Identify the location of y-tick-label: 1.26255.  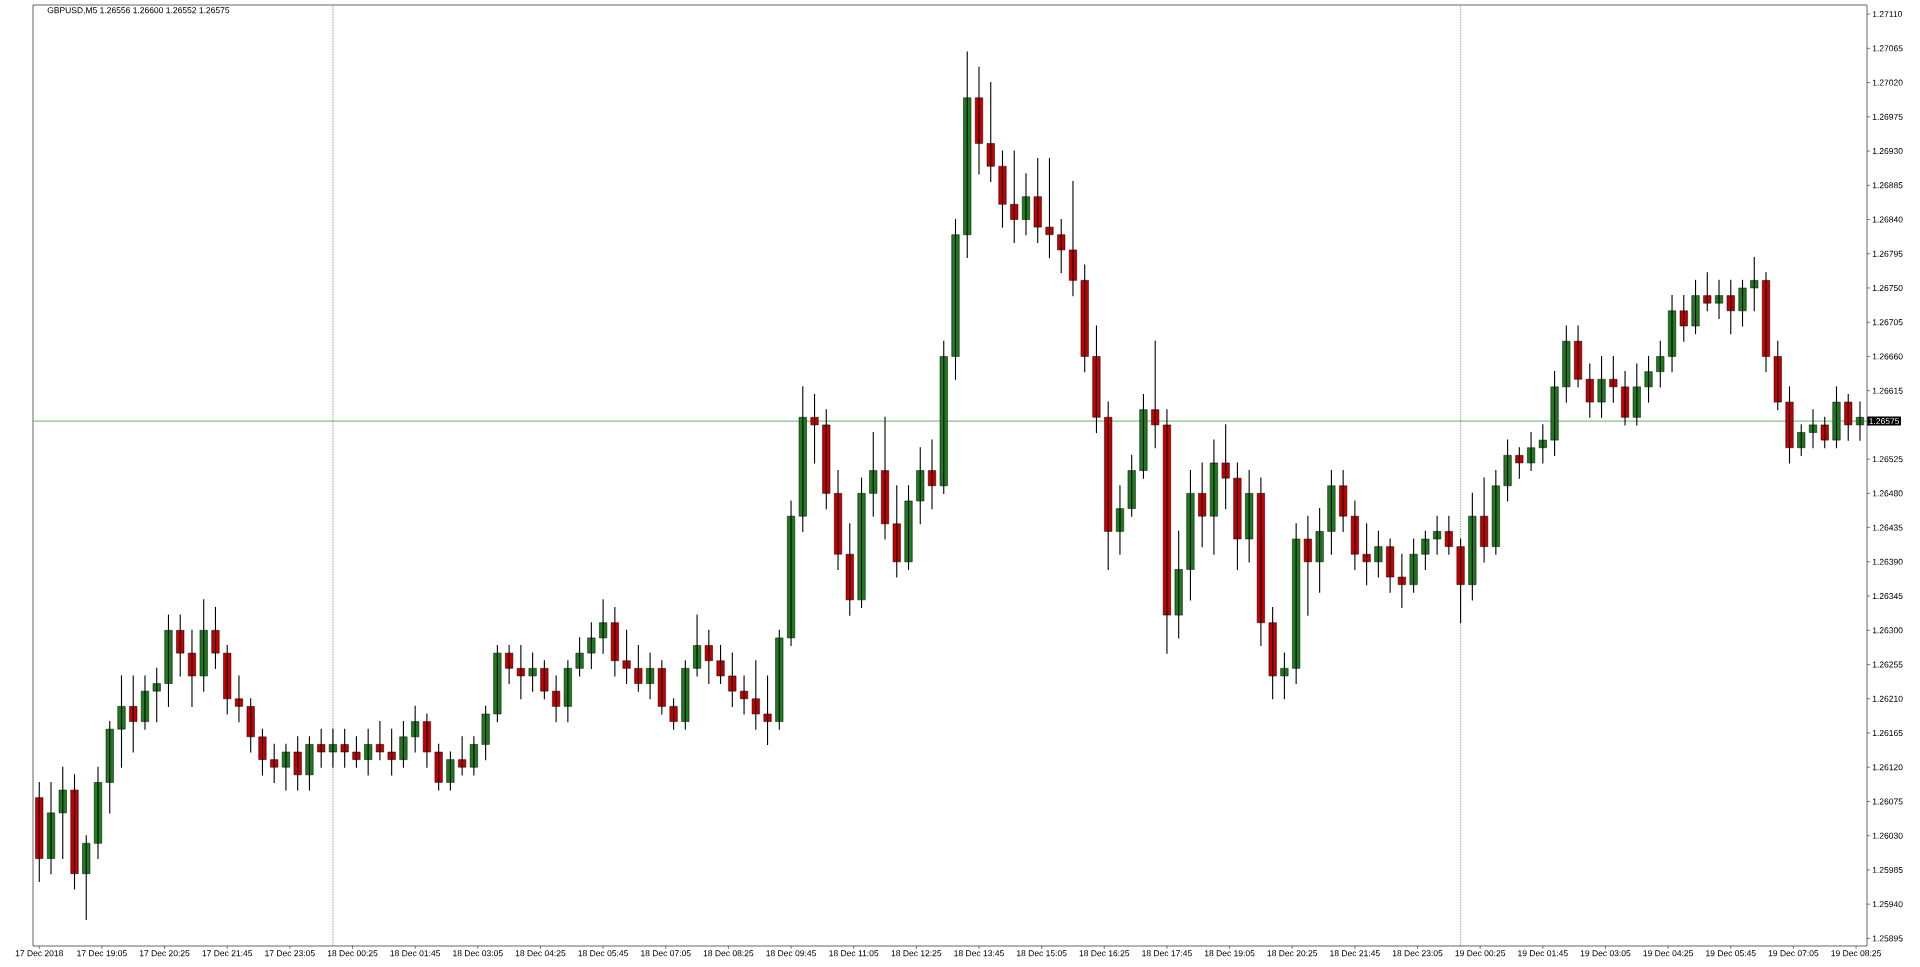
(1887, 664).